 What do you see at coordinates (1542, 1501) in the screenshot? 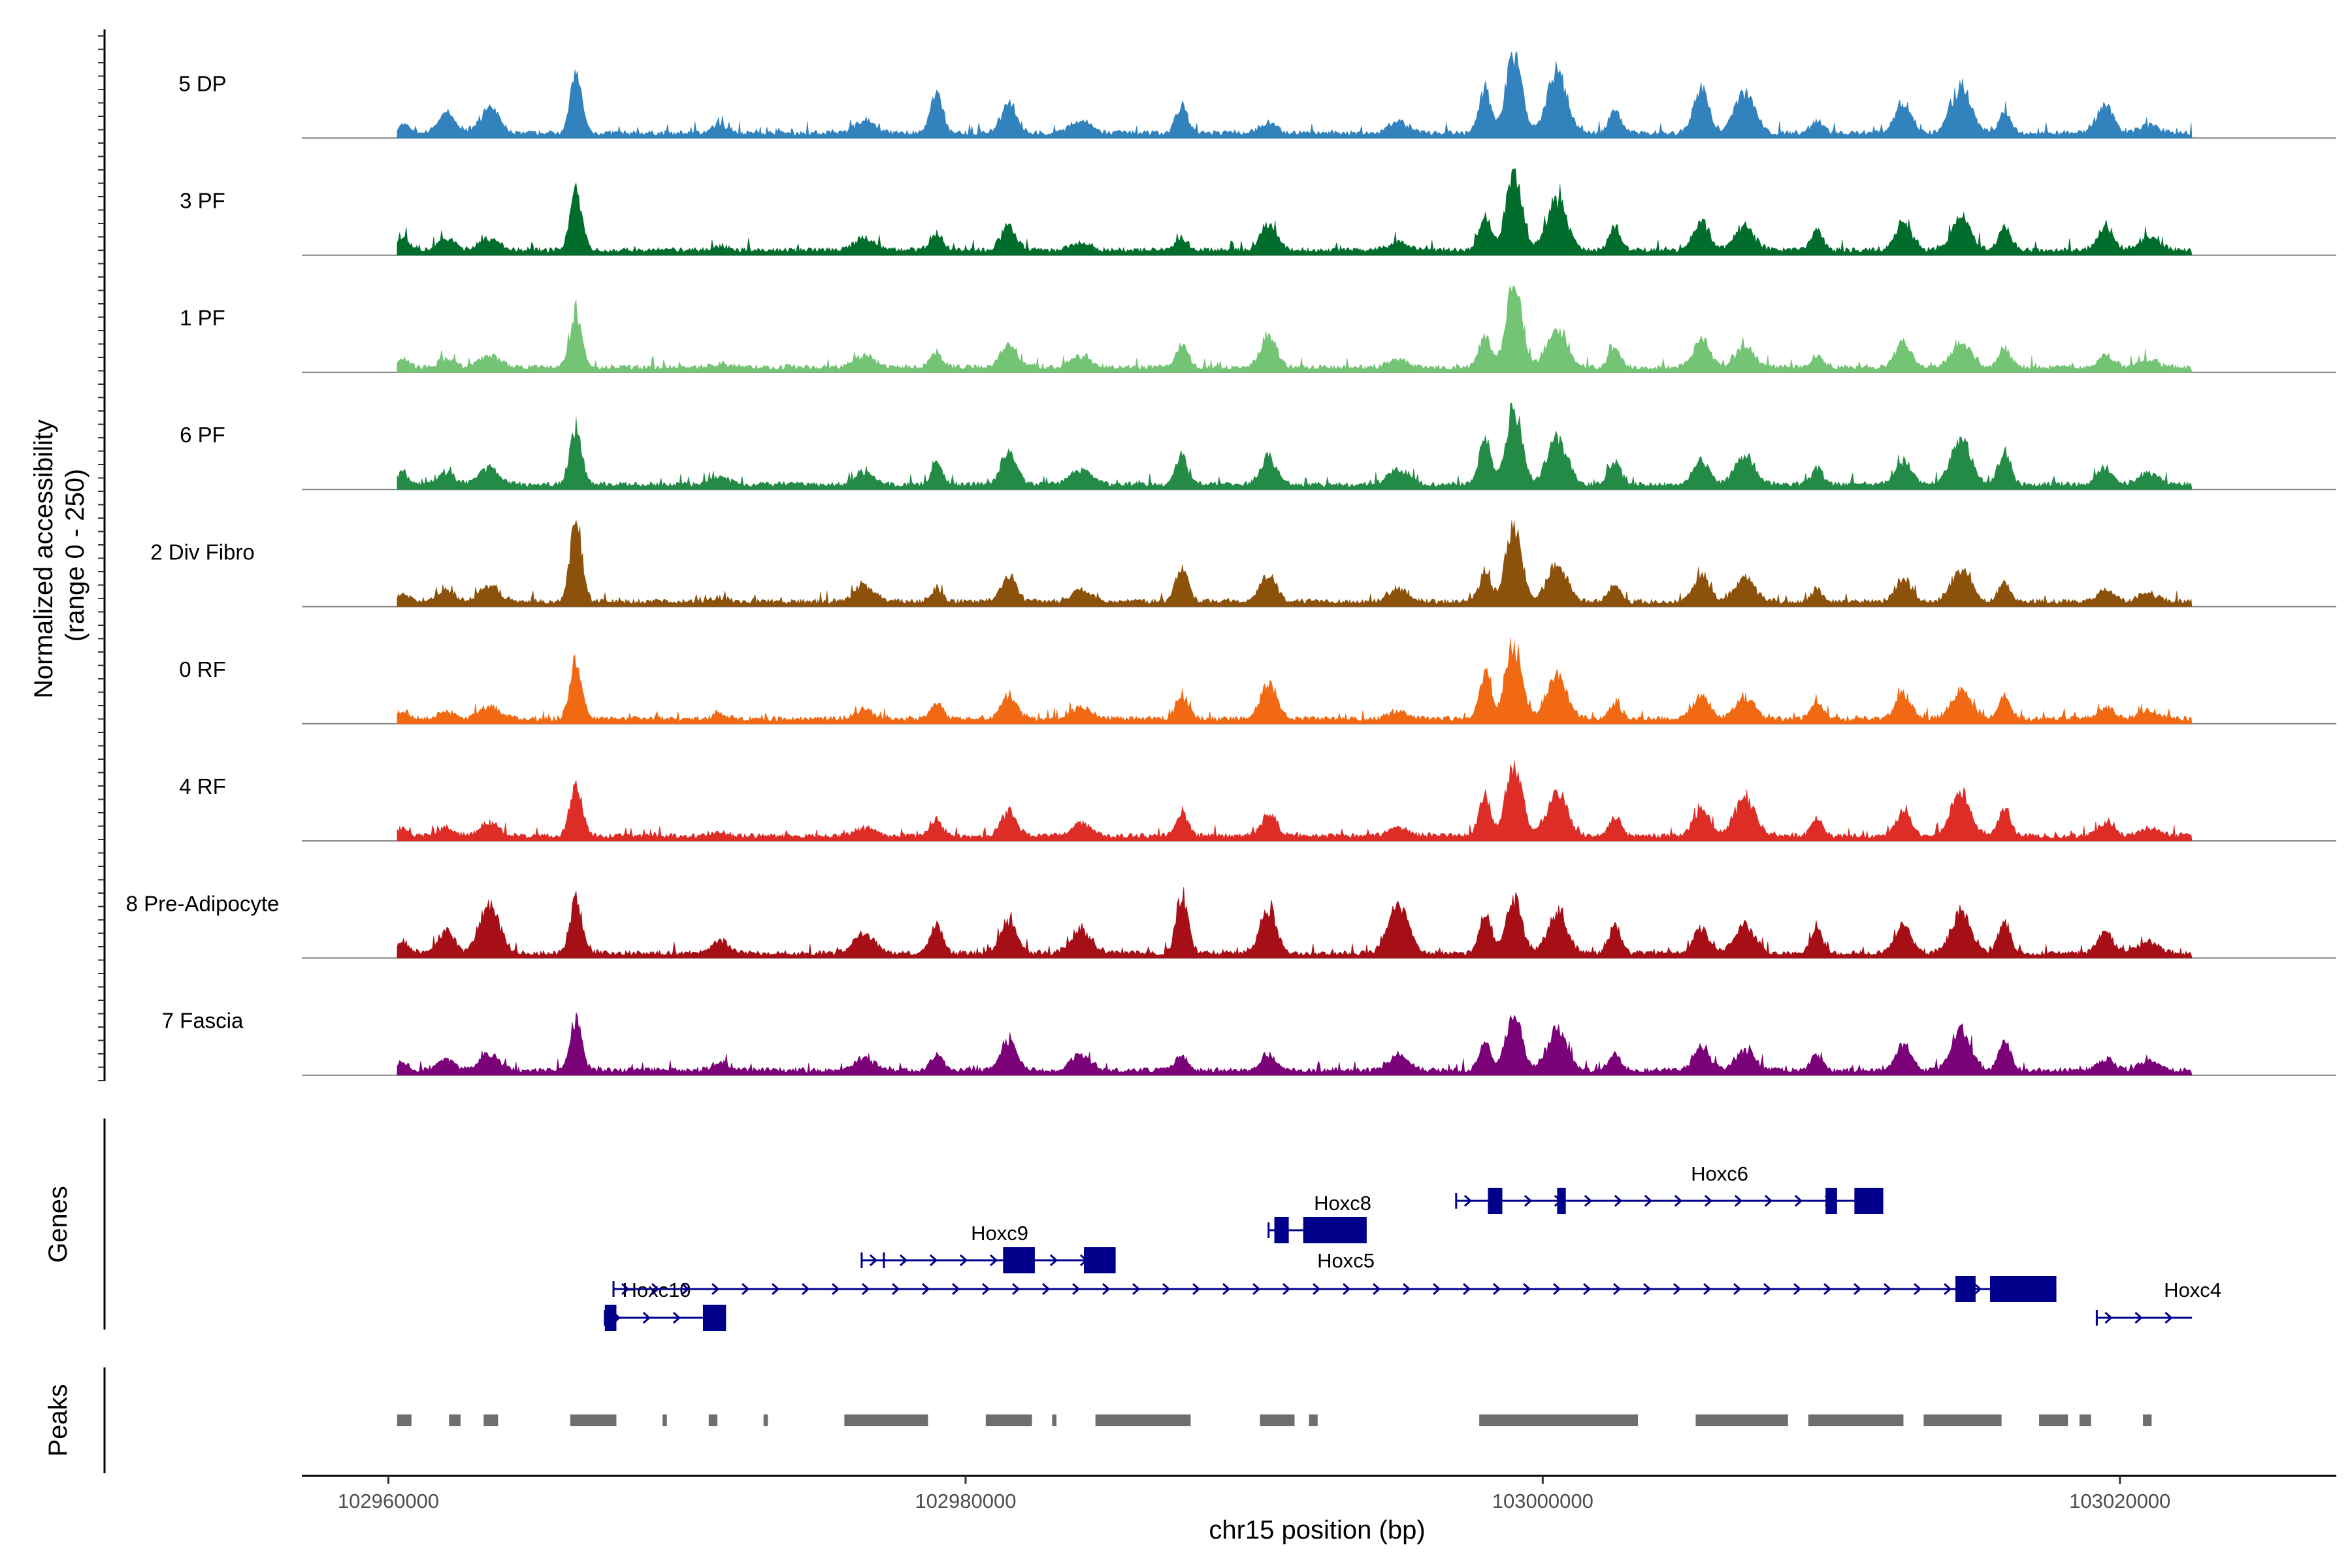
I see `x-tick-label: 103000000` at bounding box center [1542, 1501].